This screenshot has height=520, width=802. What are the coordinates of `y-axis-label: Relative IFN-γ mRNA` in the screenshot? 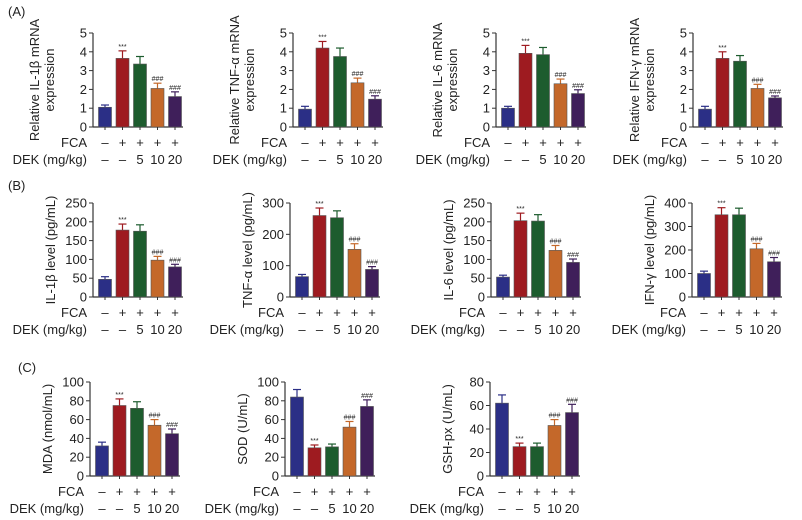 It's located at (634, 80).